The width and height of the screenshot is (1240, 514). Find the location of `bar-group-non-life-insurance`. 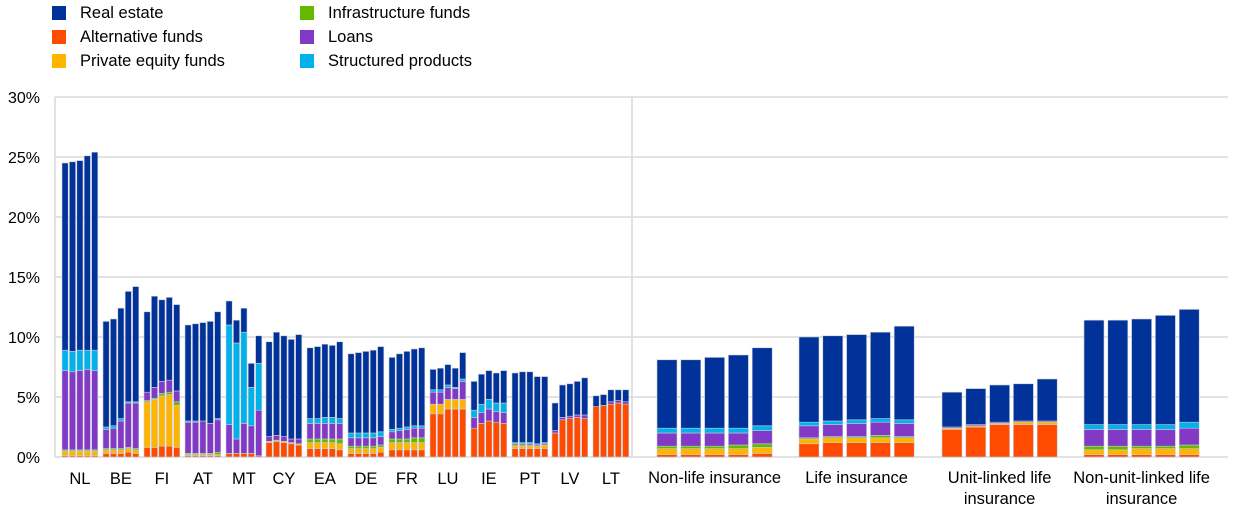

bar-group-non-life-insurance is located at coordinates (714, 402).